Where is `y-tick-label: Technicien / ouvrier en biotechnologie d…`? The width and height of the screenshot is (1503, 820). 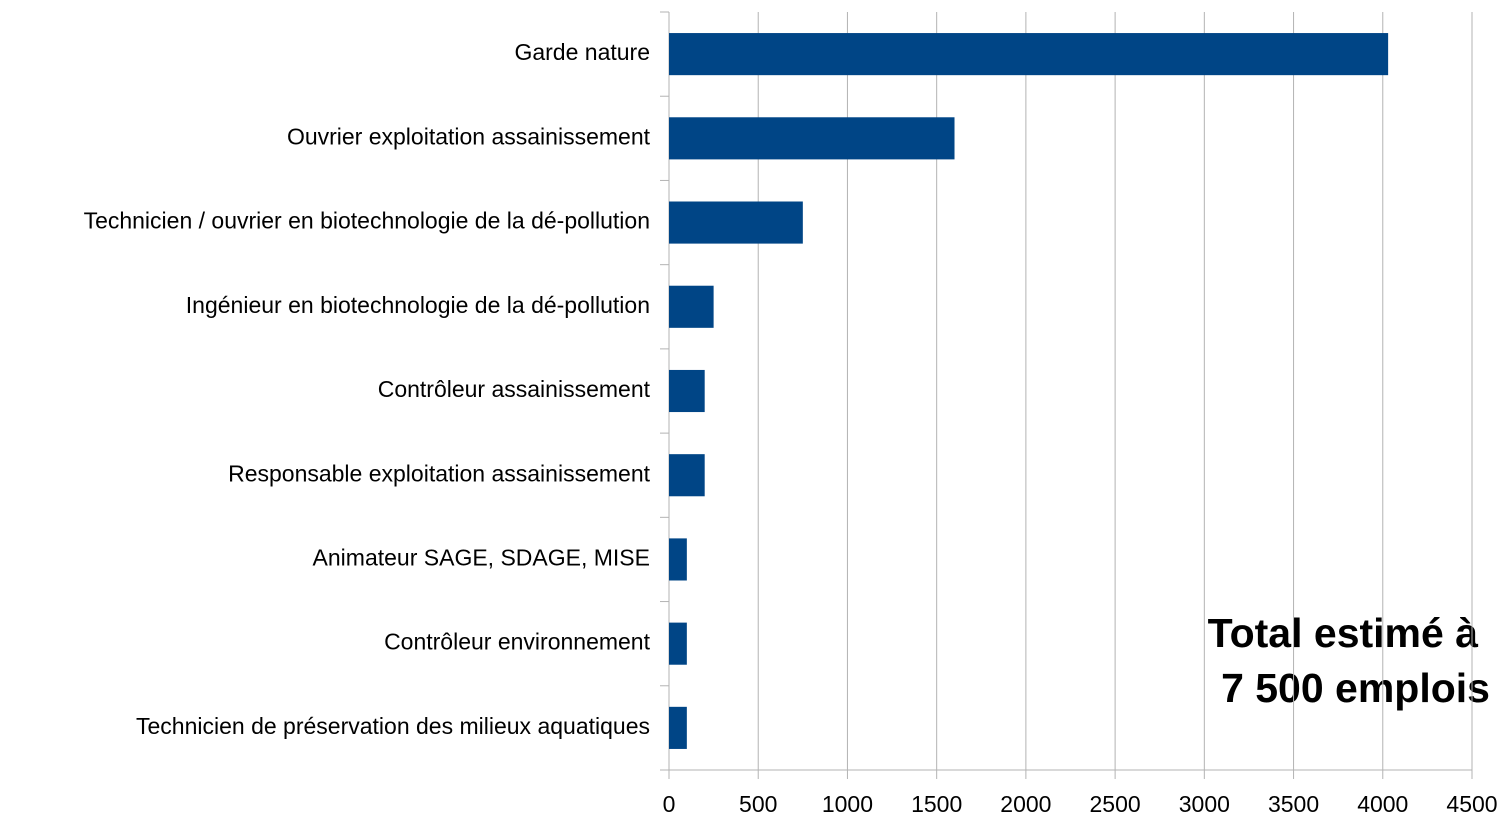 y-tick-label: Technicien / ouvrier en biotechnologie d… is located at coordinates (367, 221).